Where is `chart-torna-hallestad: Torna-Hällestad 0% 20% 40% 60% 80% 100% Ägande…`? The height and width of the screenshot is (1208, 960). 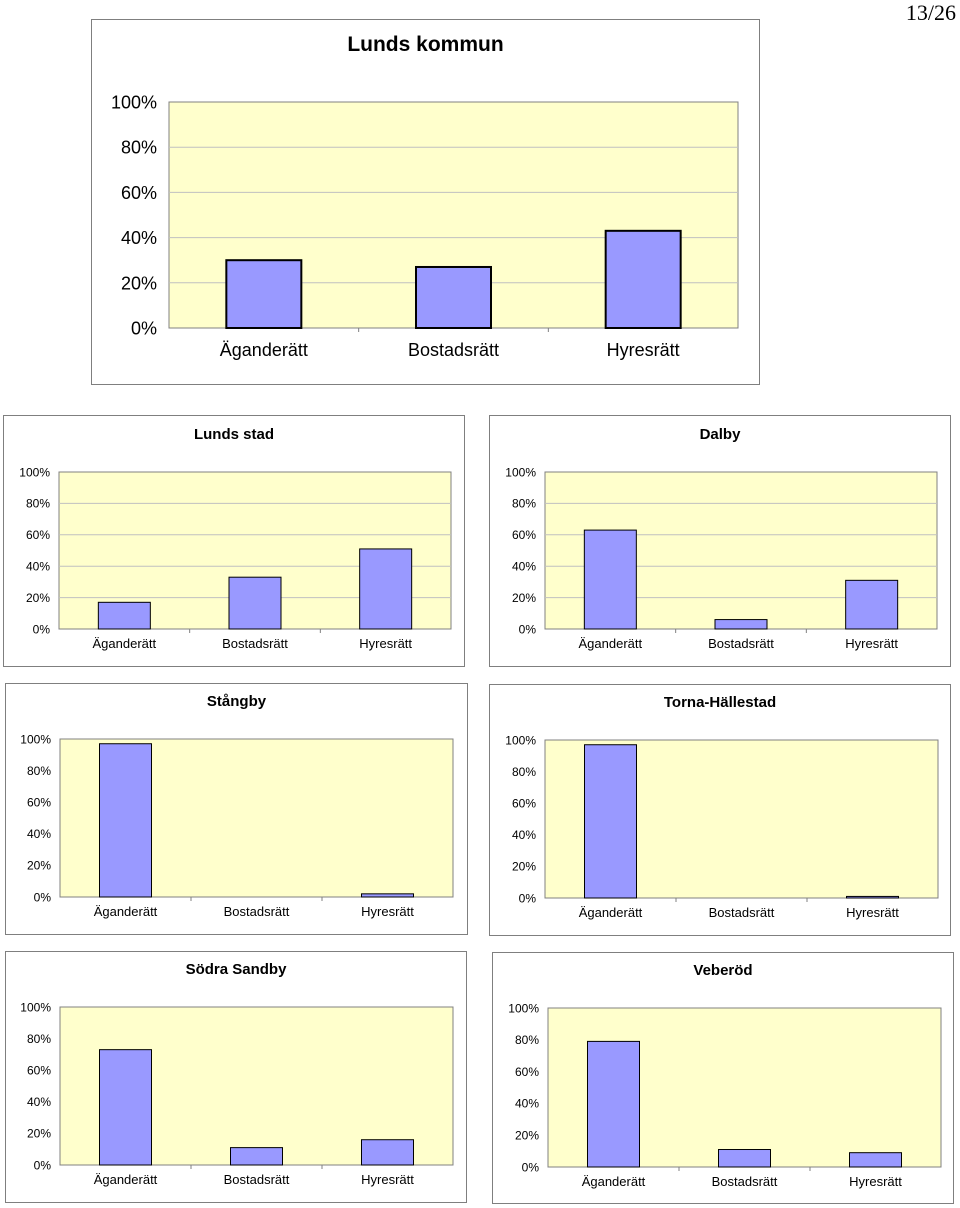 chart-torna-hallestad: Torna-Hällestad 0% 20% 40% 60% 80% 100% Ägande… is located at coordinates (720, 810).